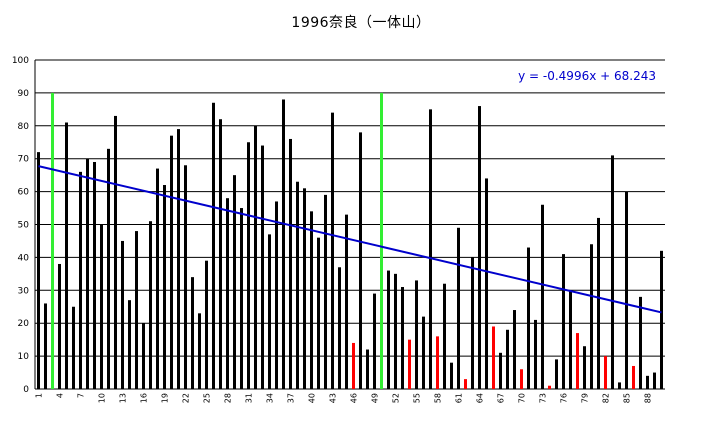 Image resolution: width=722 pixels, height=446 pixels. Describe the element at coordinates (480, 398) in the screenshot. I see `x-tick-label: 64` at that location.